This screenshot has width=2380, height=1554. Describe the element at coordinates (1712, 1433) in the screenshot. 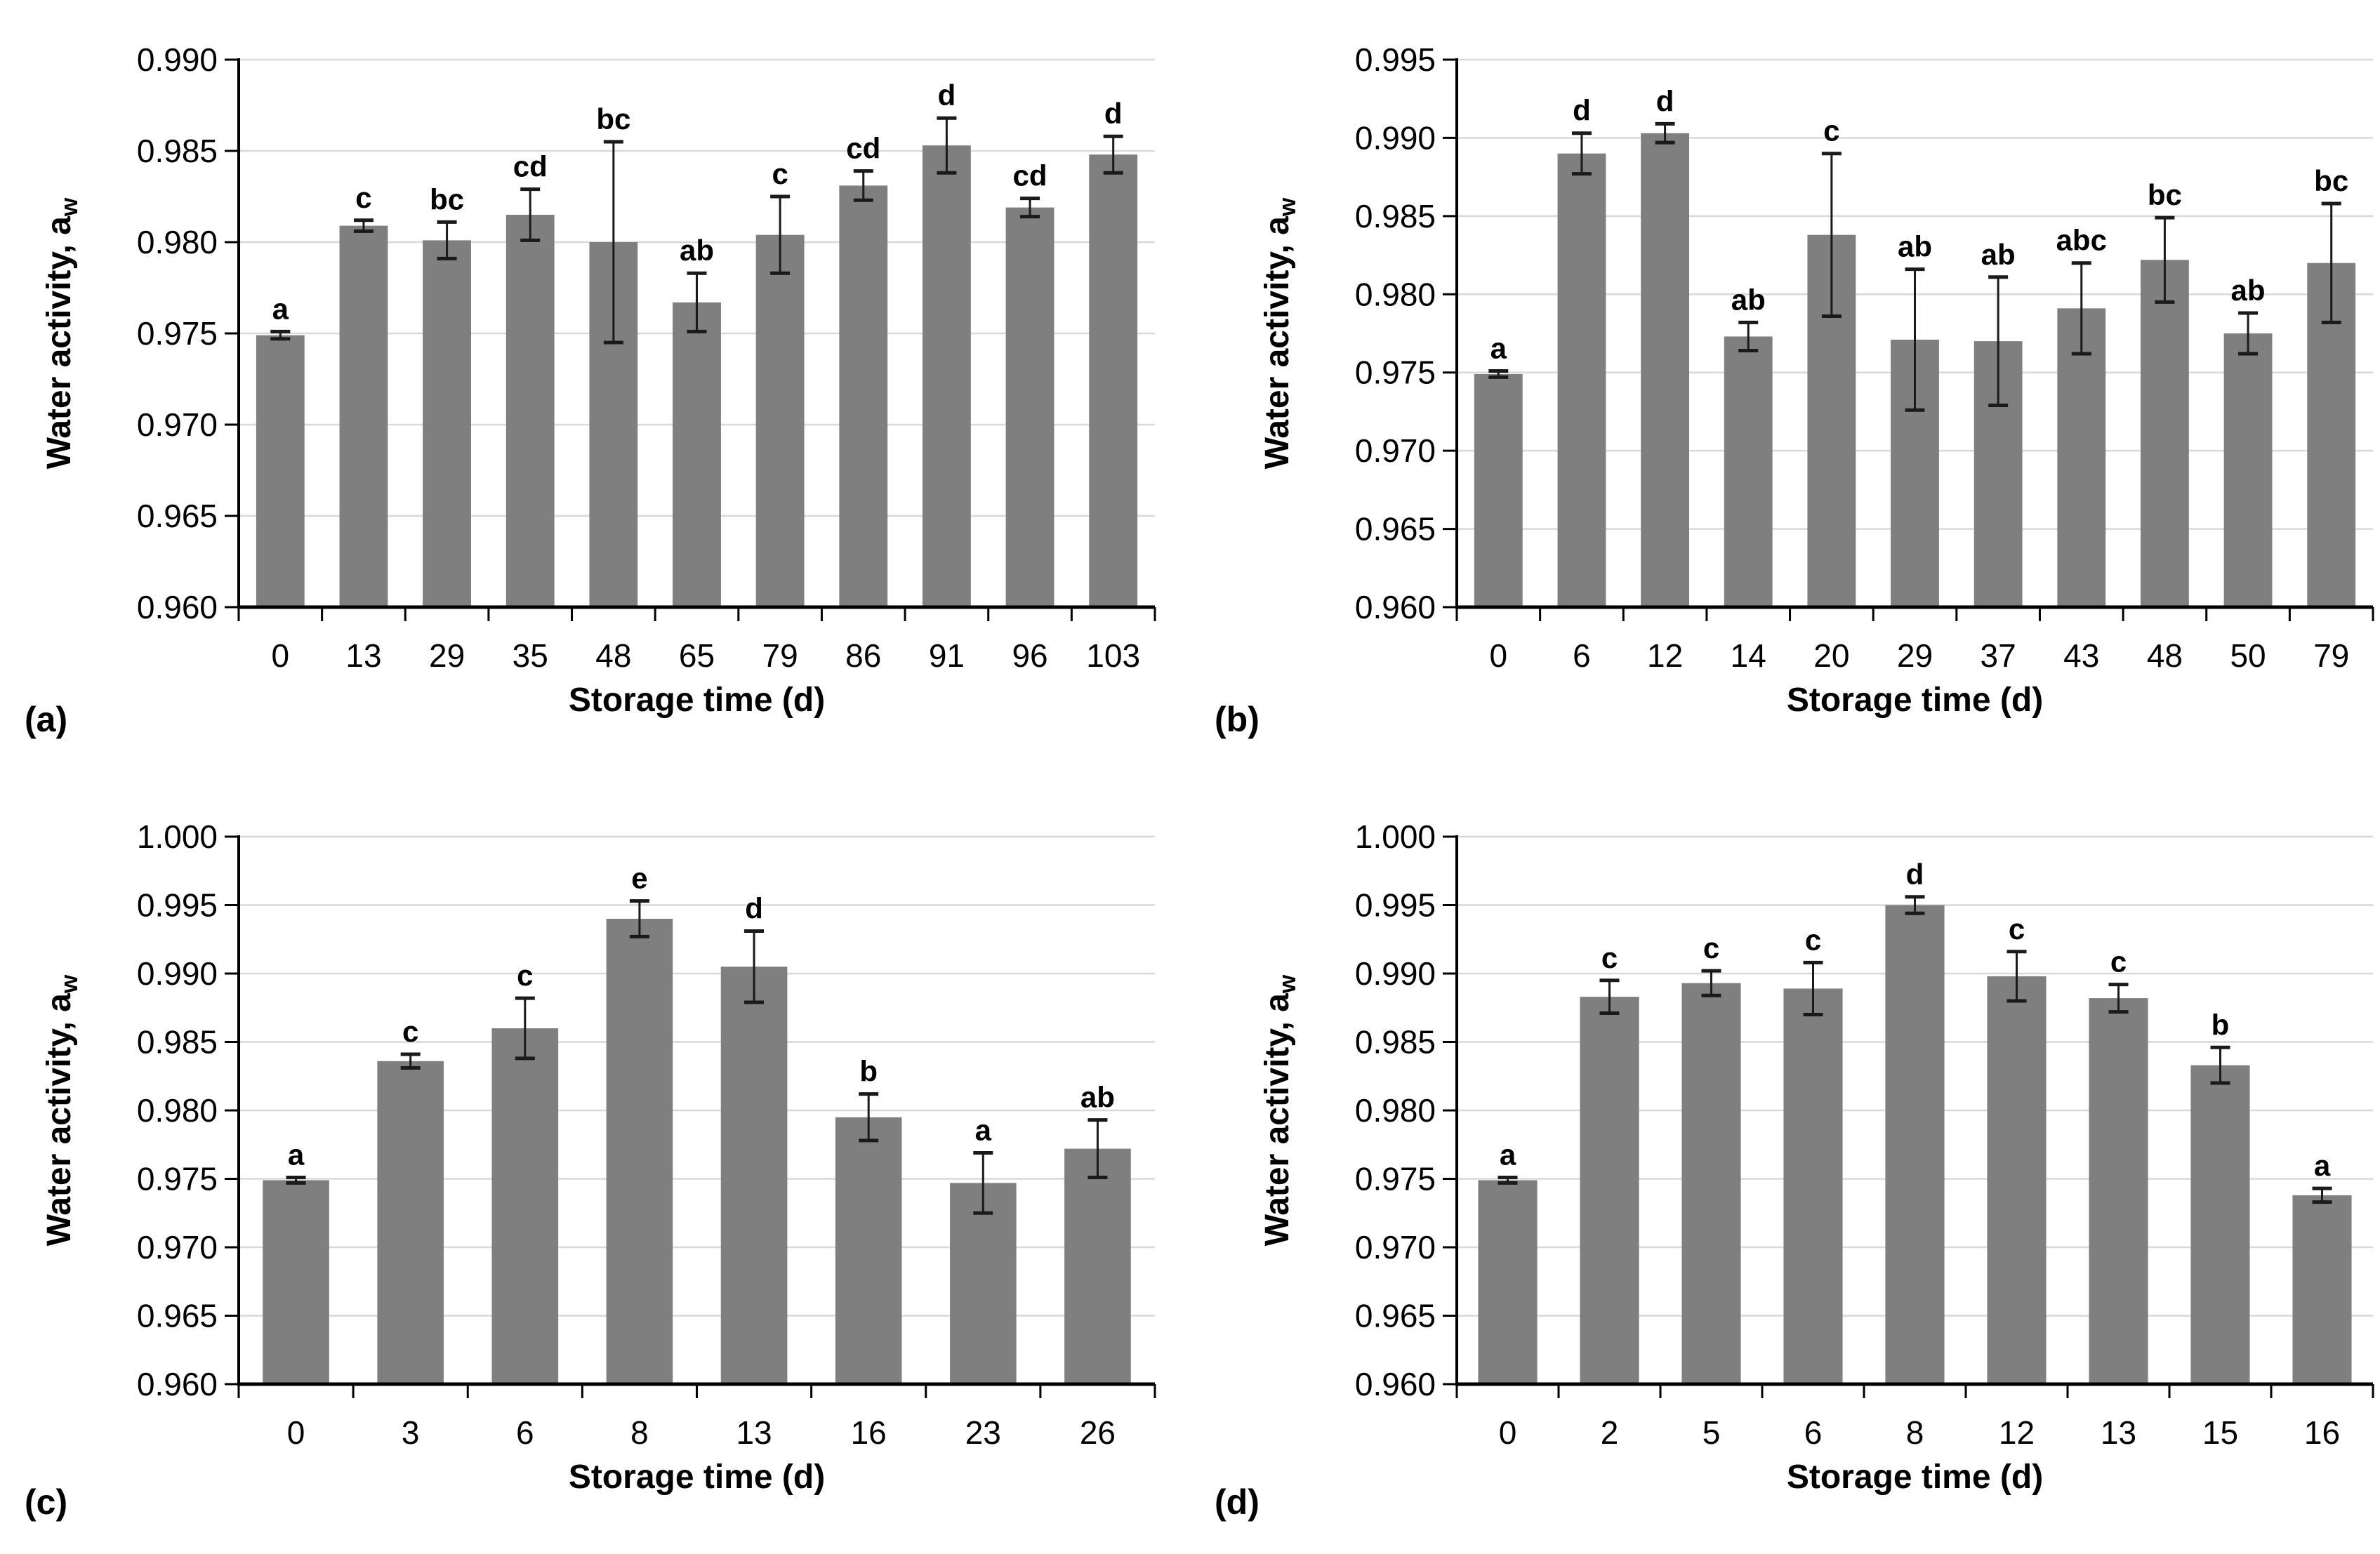

I see `x-tick-label: 5` at that location.